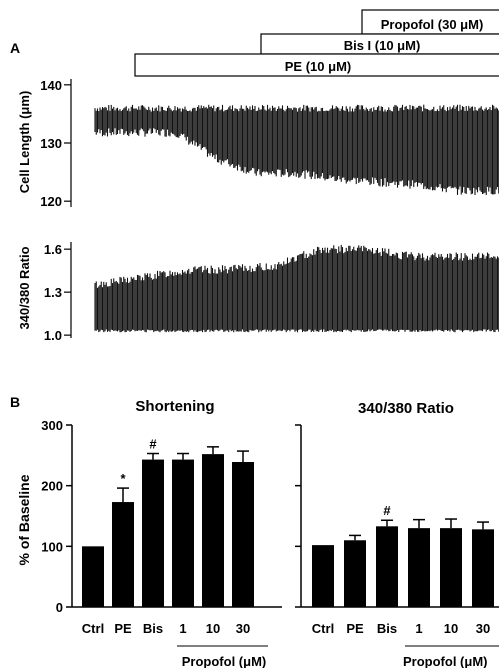  Describe the element at coordinates (445, 661) in the screenshot. I see `ratio-bar-group-label: Propofol (μM)` at that location.